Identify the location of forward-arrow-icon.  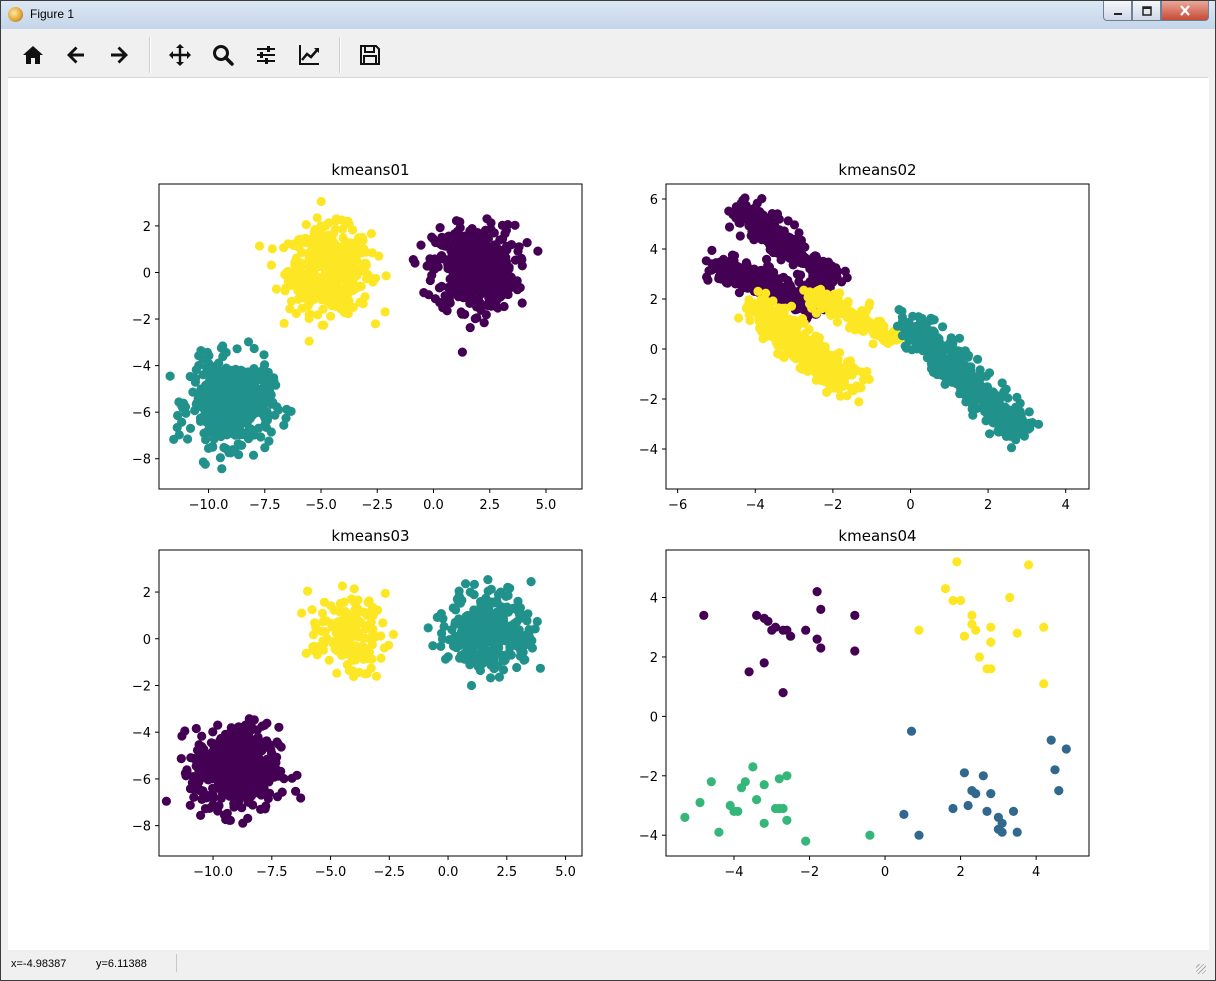
(119, 55).